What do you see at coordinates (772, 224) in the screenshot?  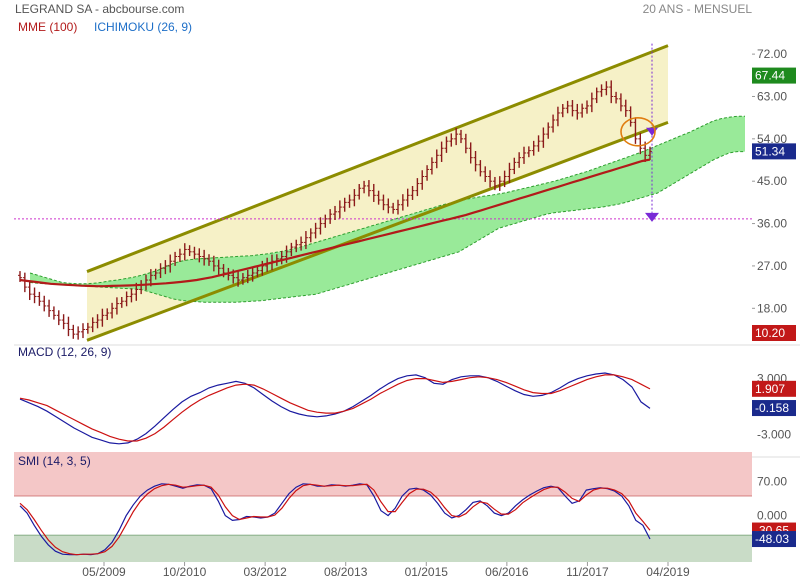 I see `price-tick-label: 36.00` at bounding box center [772, 224].